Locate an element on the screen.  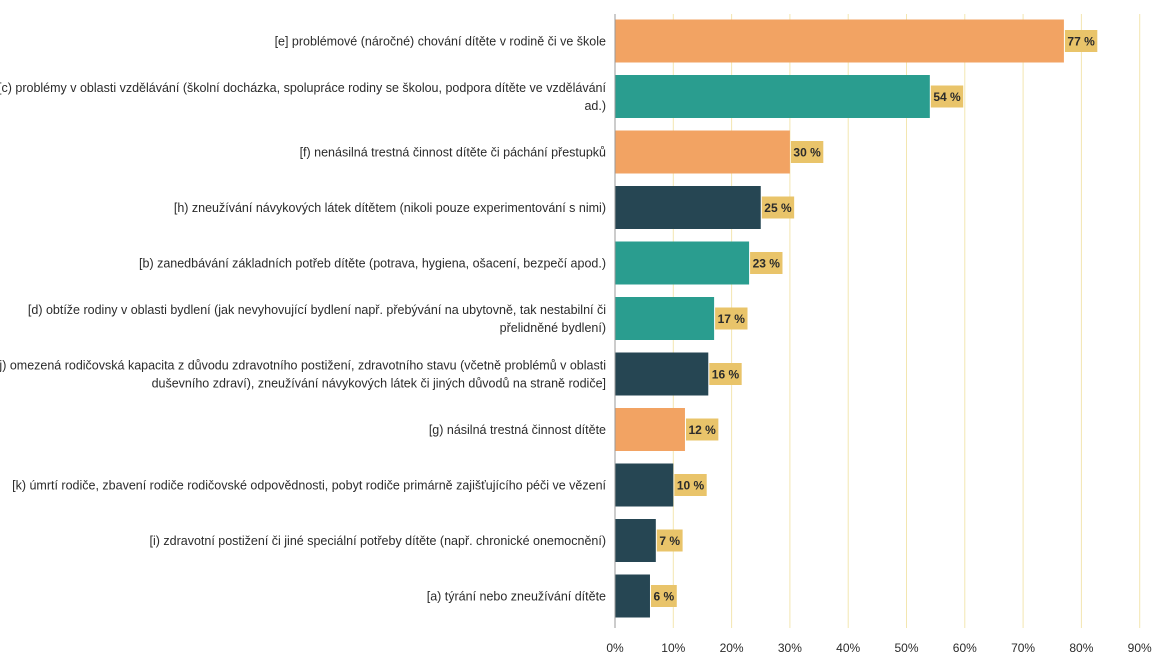
value-label: 54 % is located at coordinates (947, 97).